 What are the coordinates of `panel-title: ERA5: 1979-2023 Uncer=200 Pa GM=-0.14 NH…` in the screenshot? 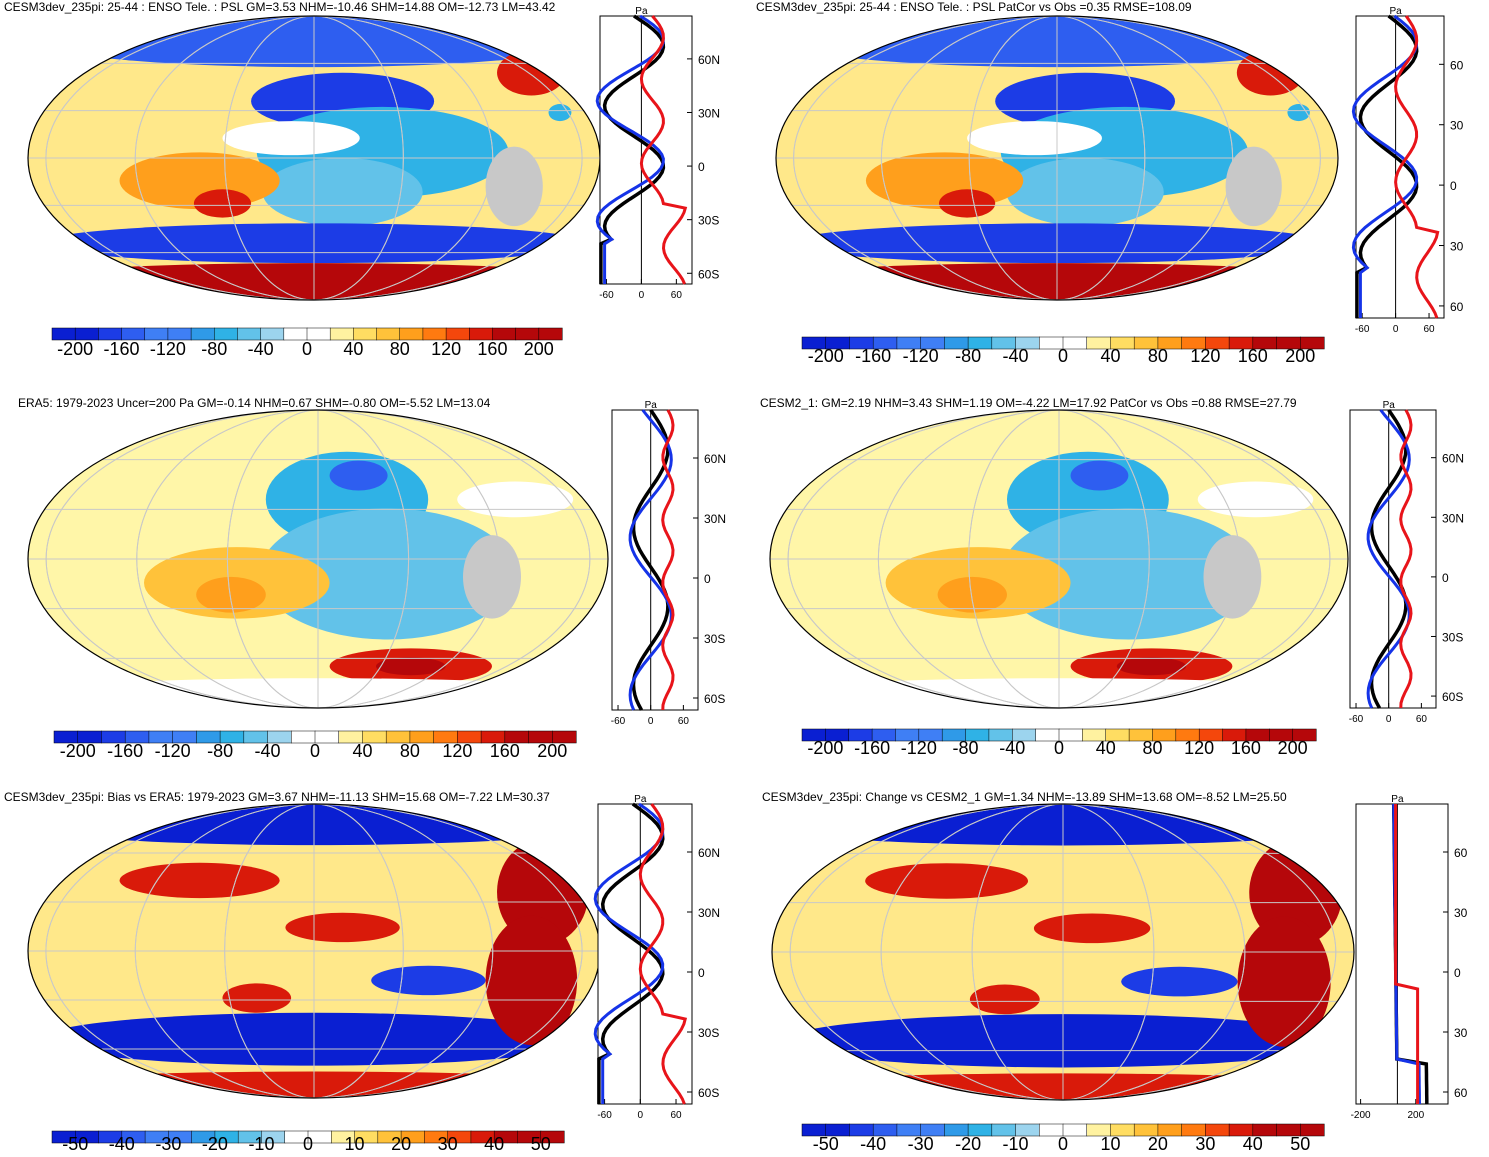 It's located at (254, 403).